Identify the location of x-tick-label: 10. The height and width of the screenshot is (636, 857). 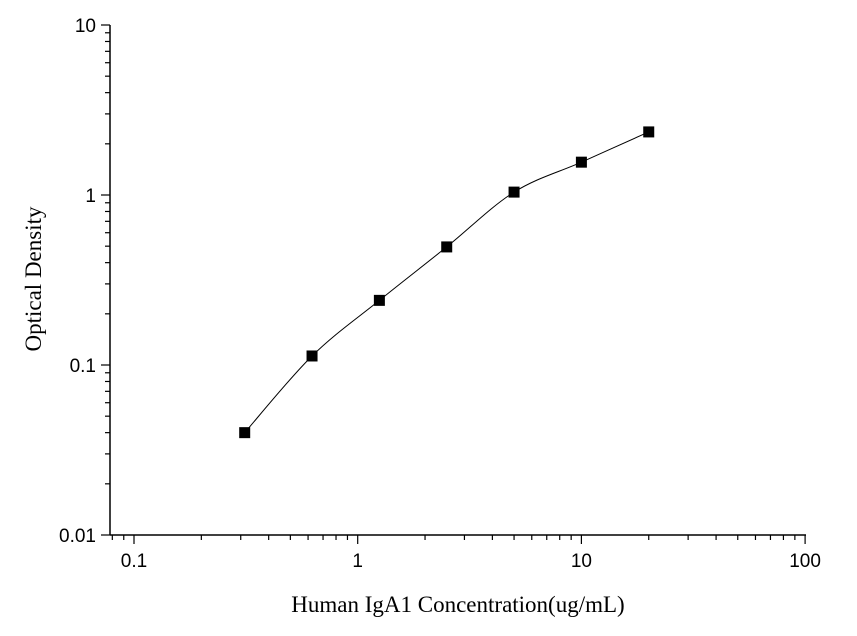
(581, 561).